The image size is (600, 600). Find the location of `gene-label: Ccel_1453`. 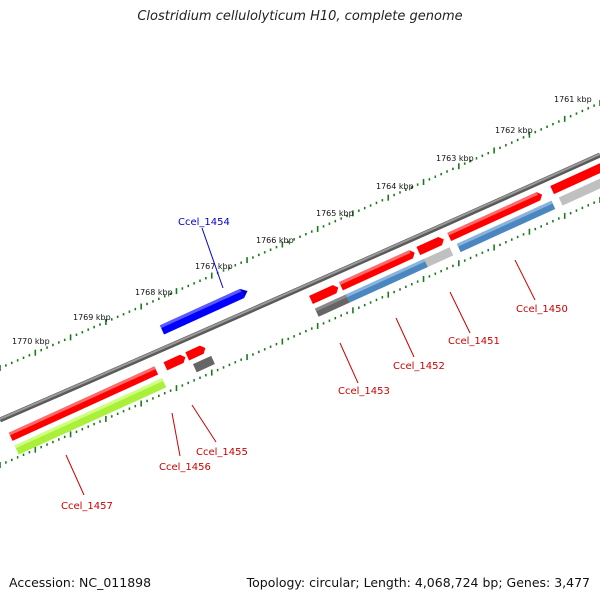

gene-label: Ccel_1453 is located at coordinates (364, 391).